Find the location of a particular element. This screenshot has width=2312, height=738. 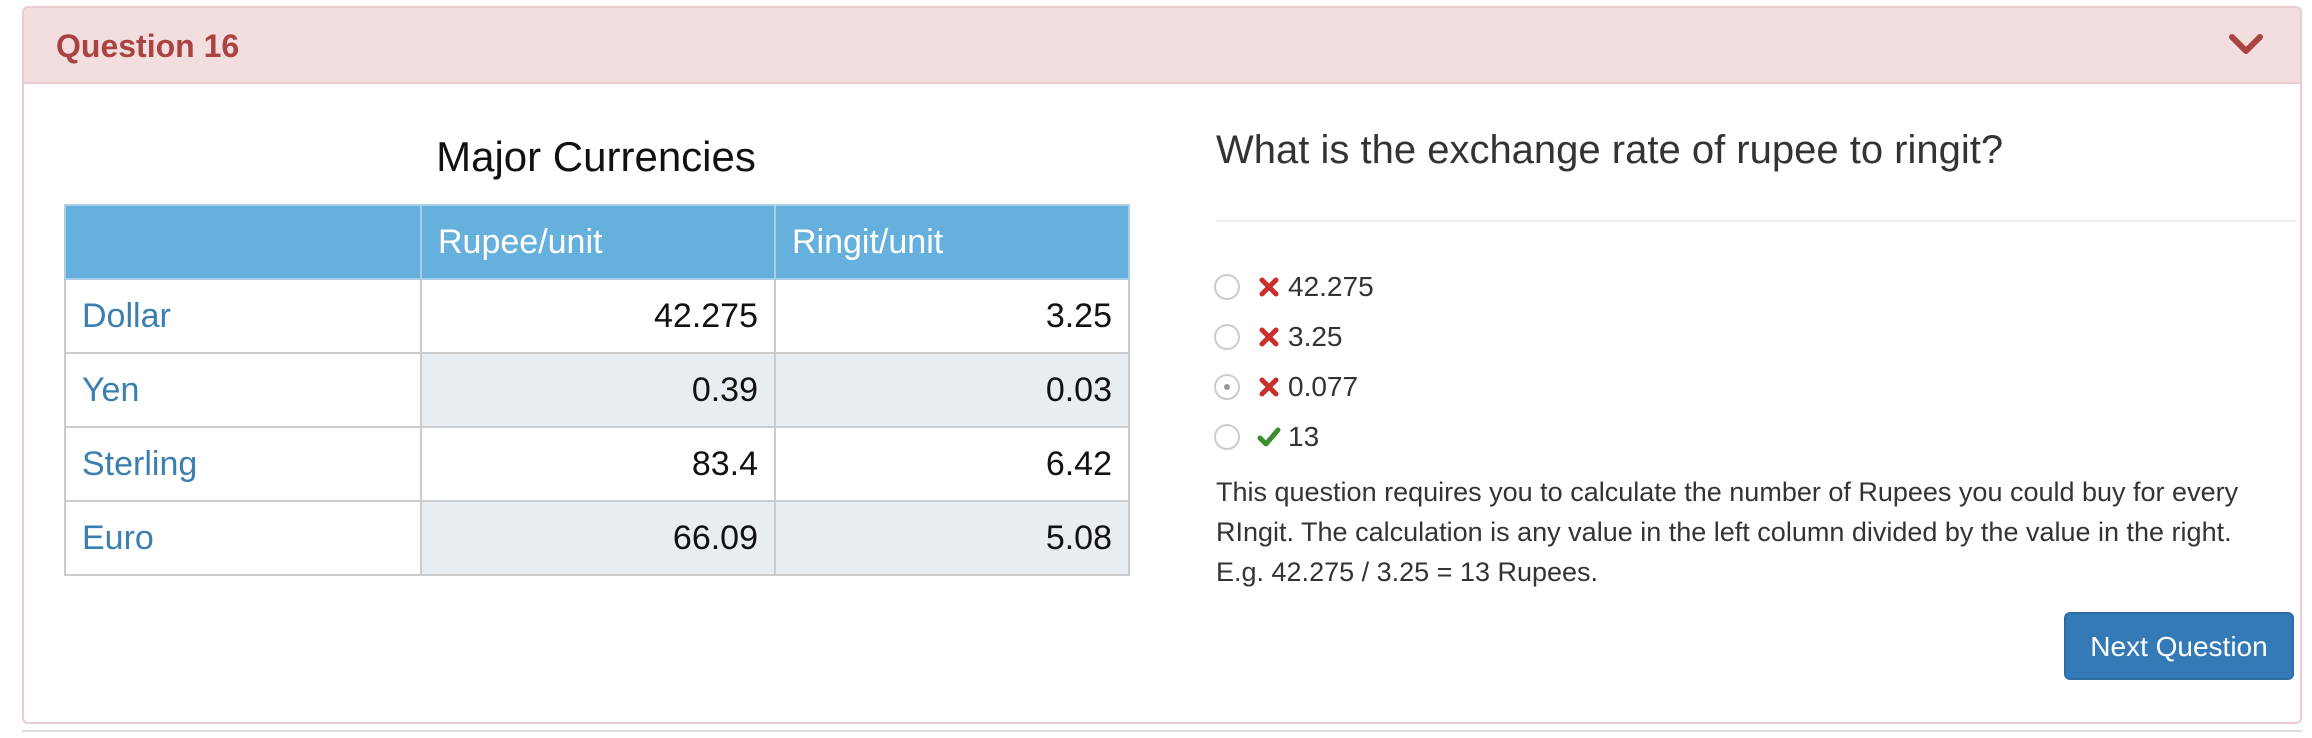

rupee-value: 66.09 is located at coordinates (598, 538).